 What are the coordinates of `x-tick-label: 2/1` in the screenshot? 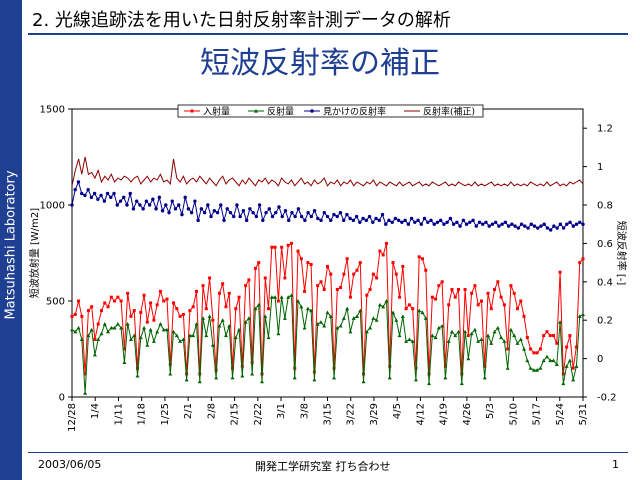 It's located at (188, 411).